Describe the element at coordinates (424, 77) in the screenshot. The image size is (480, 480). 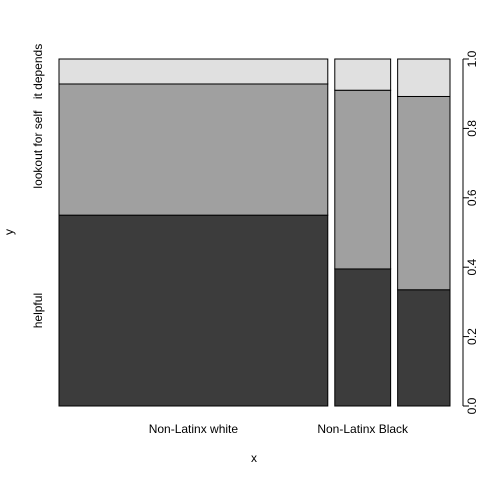
I see `bar-segment-3-it-depends` at that location.